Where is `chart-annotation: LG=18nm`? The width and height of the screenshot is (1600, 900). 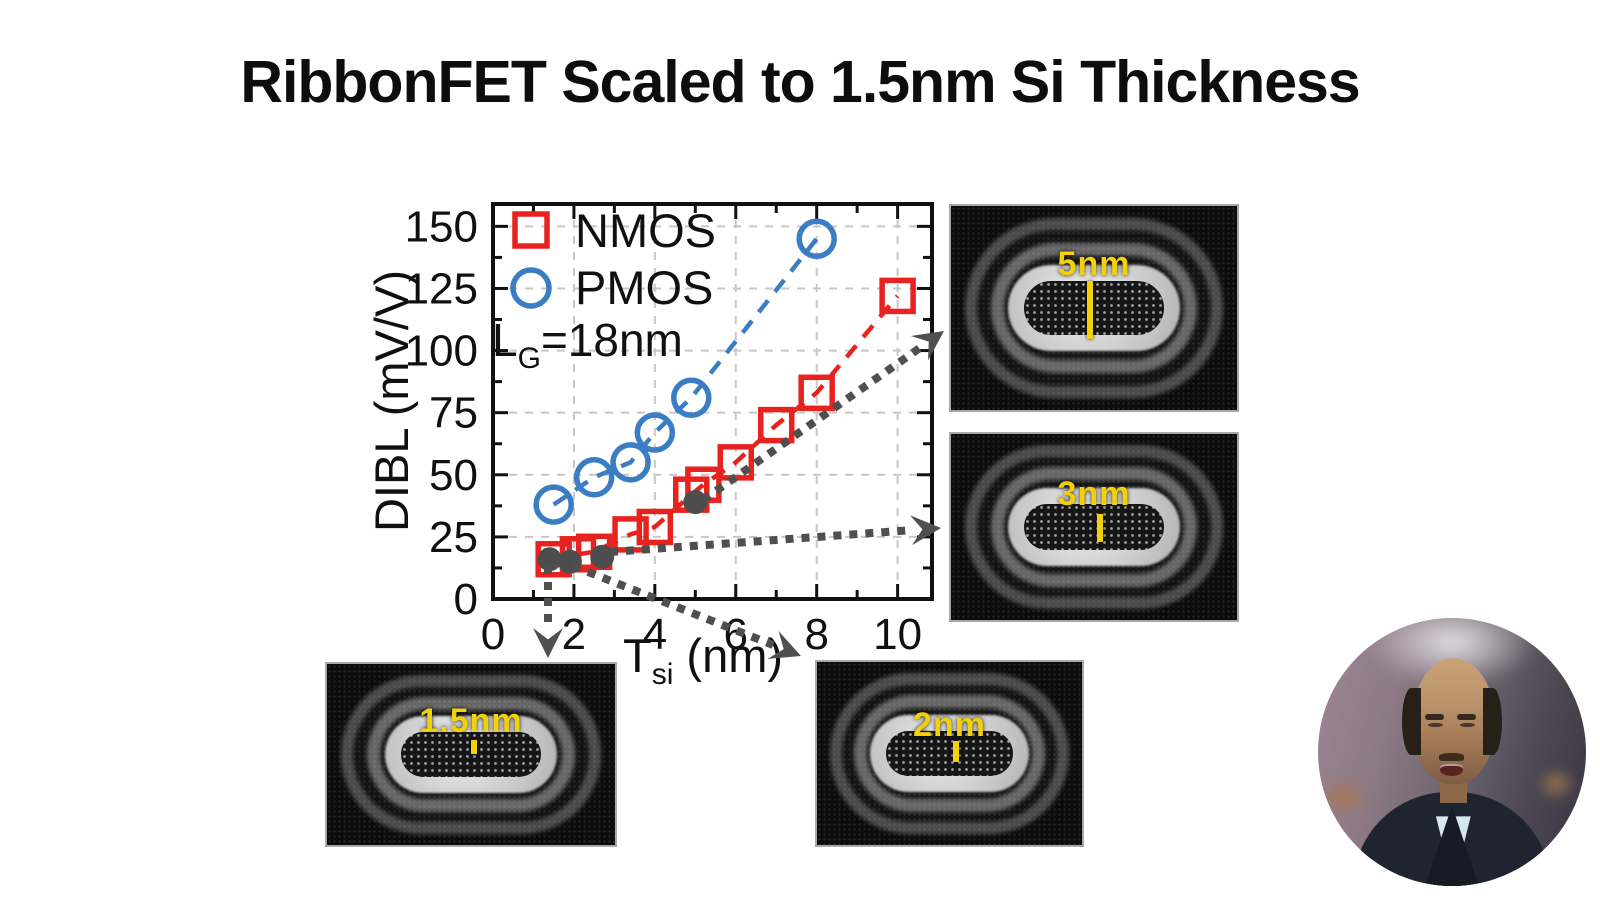
chart-annotation: LG=18nm is located at coordinates (587, 344).